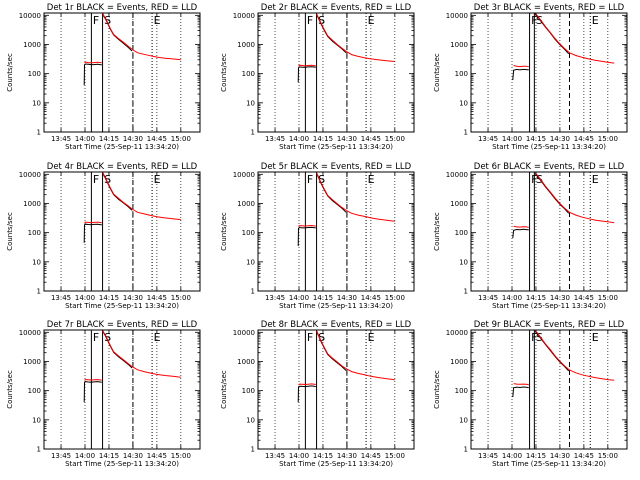 The image size is (640, 480). What do you see at coordinates (549, 8) in the screenshot?
I see `chart-title: Det 3r BLACK = Events, RED = LLD` at bounding box center [549, 8].